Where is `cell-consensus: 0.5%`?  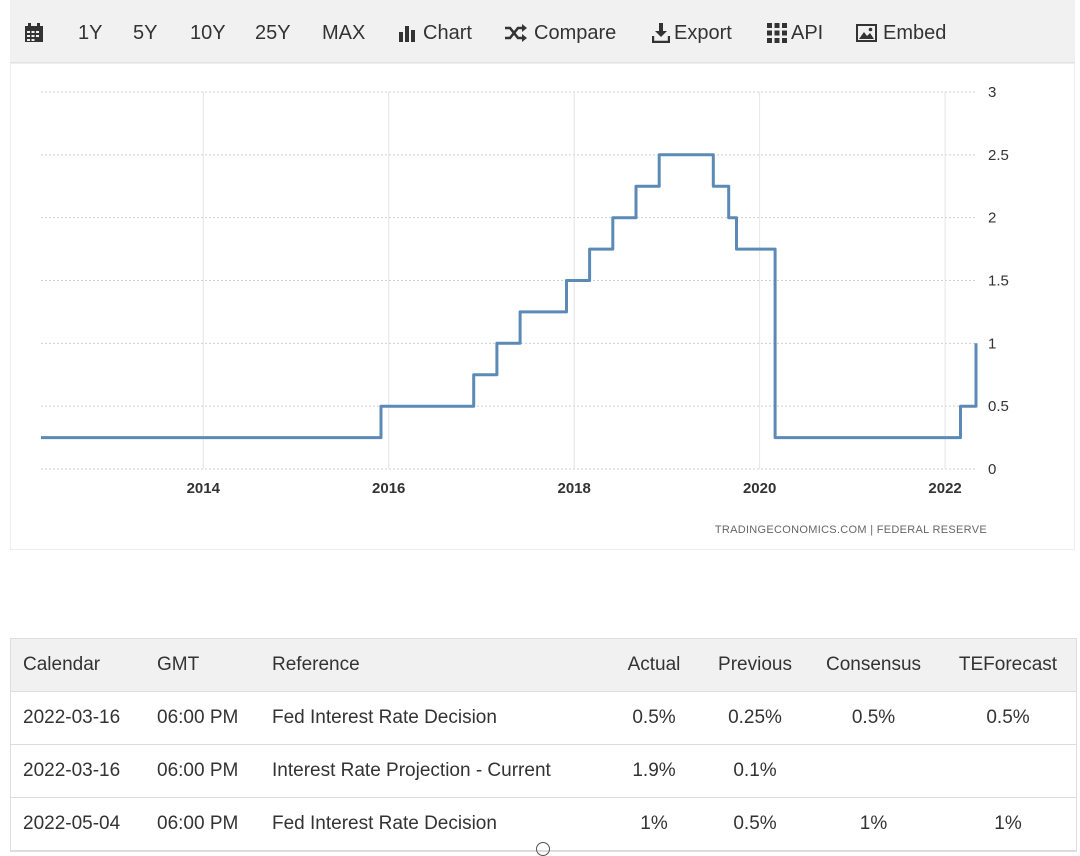 cell-consensus: 0.5% is located at coordinates (873, 718).